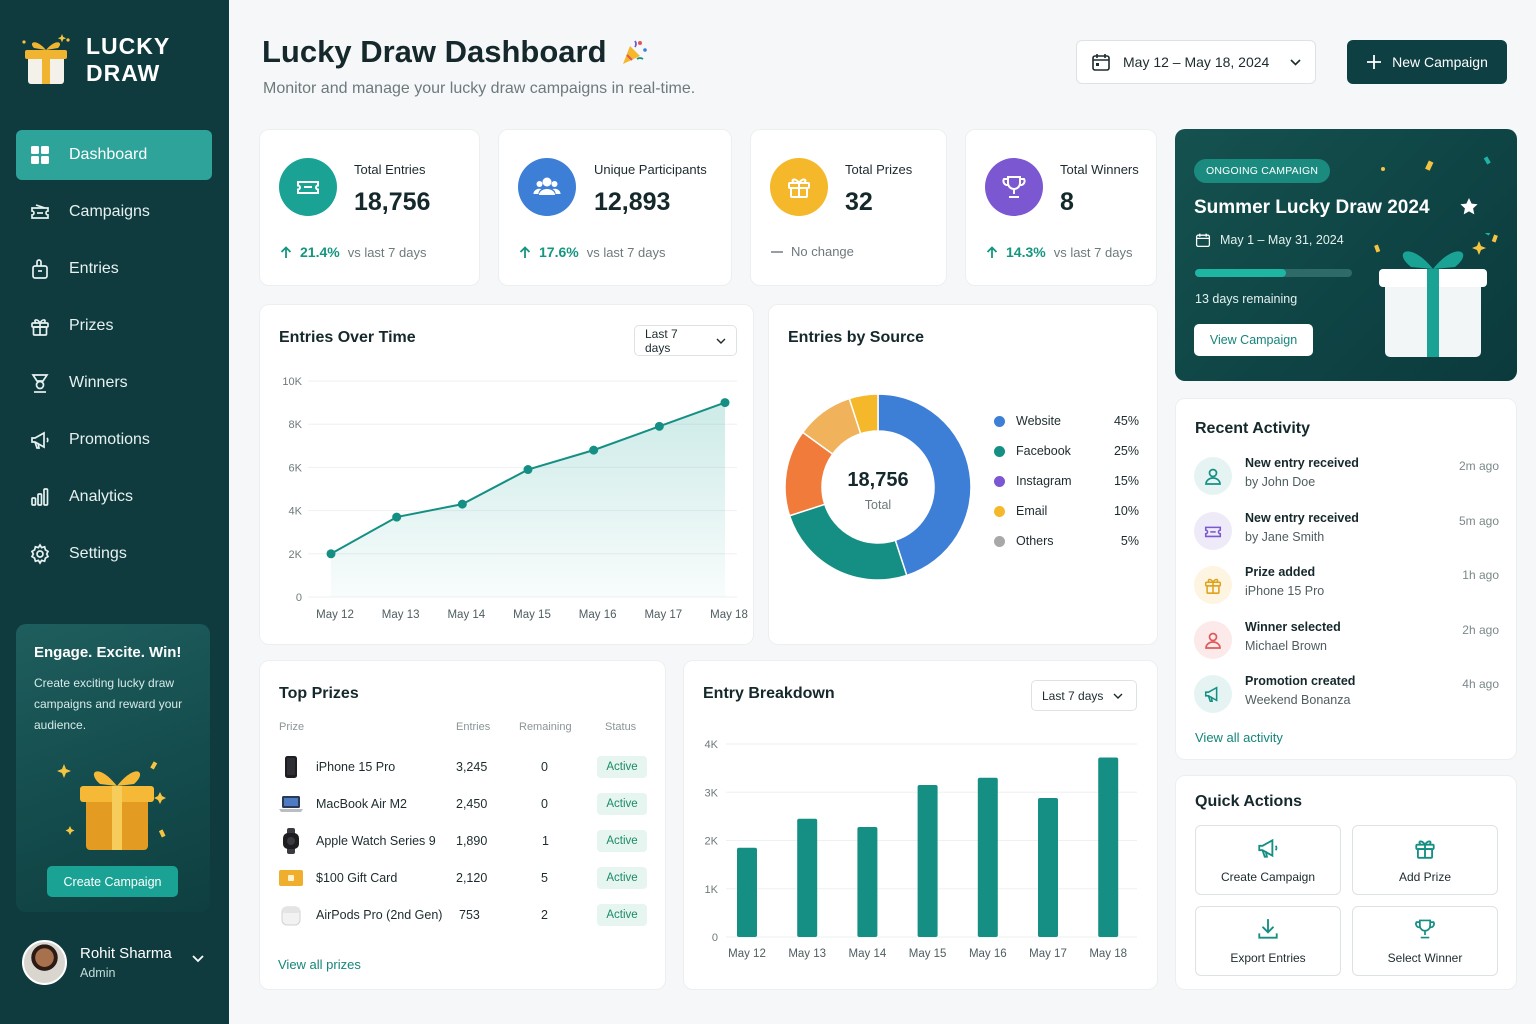 The image size is (1536, 1024). I want to click on legend-label: Instagram, so click(1044, 481).